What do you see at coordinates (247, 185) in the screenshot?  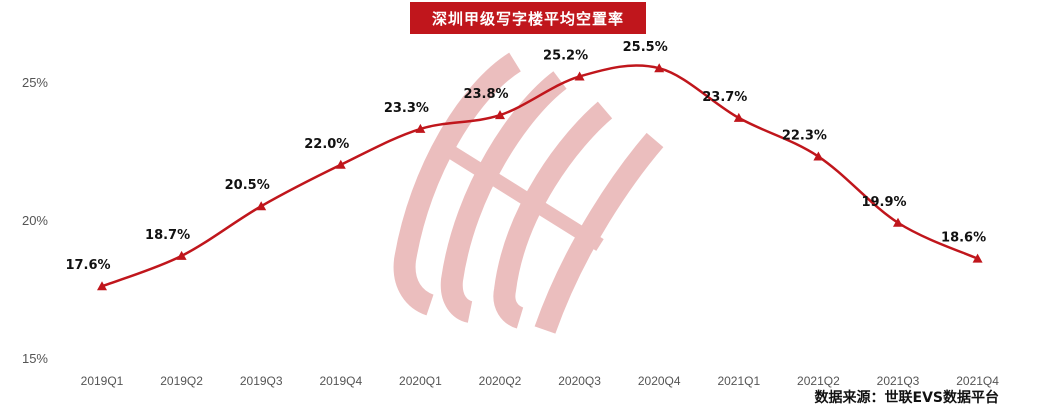 I see `data-label: 20.5%` at bounding box center [247, 185].